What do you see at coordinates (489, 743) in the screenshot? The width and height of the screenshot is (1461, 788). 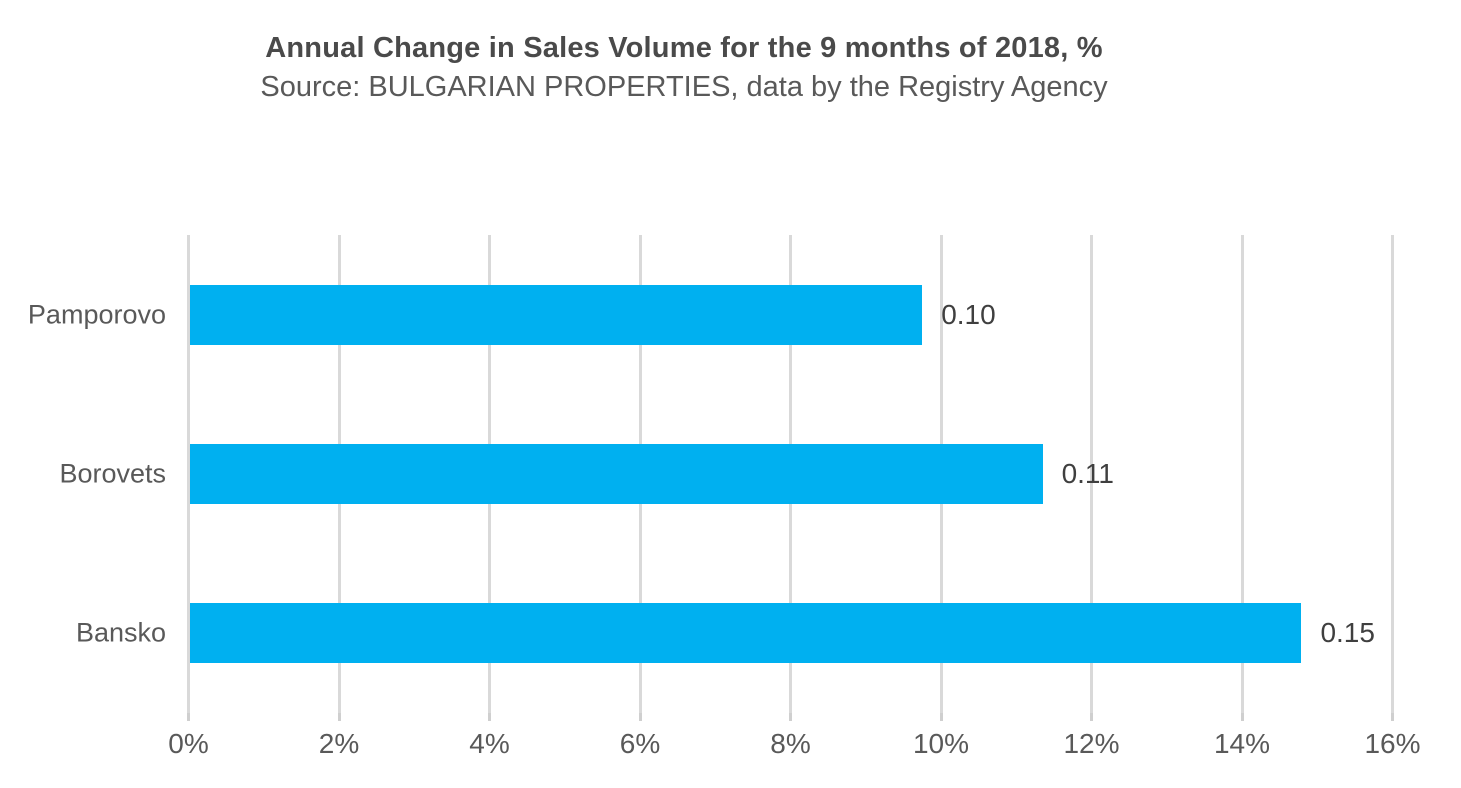 I see `x-axis-tick-label: 4%` at bounding box center [489, 743].